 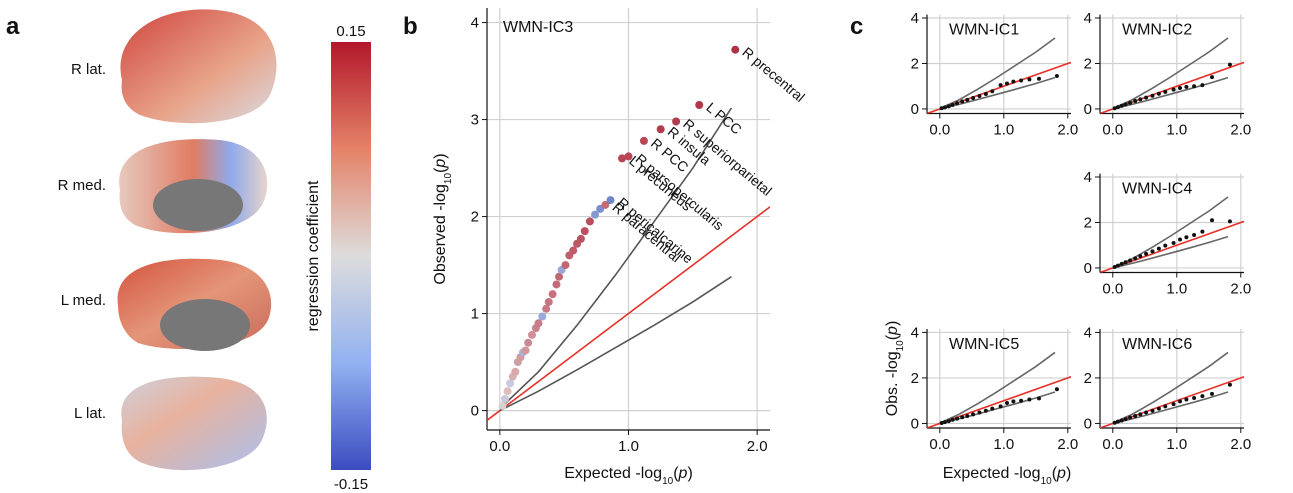 I want to click on brain-label: R med., so click(x=82, y=185).